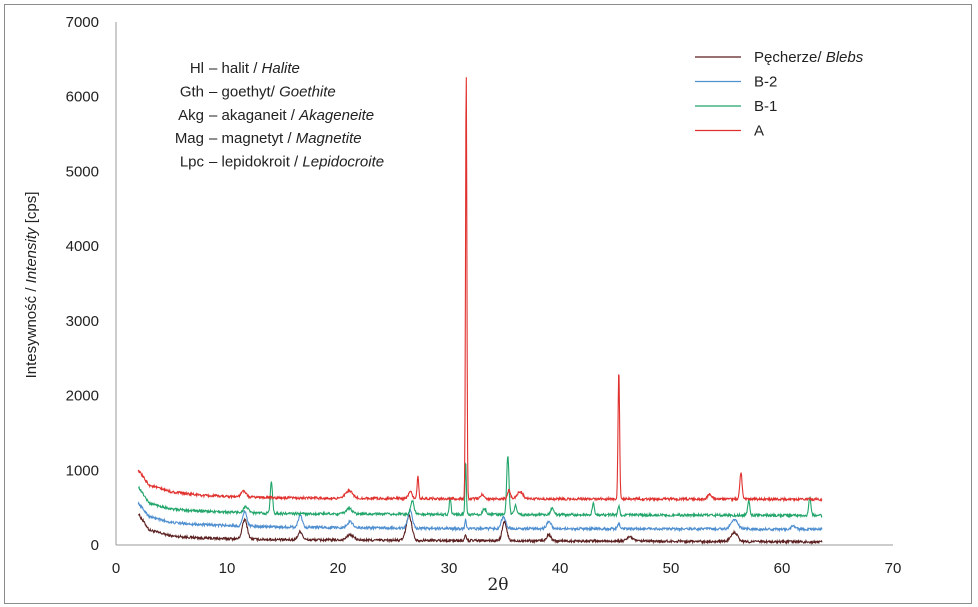 The width and height of the screenshot is (978, 607). I want to click on abbr-description: – akaganeit / Akageneite, so click(291, 115).